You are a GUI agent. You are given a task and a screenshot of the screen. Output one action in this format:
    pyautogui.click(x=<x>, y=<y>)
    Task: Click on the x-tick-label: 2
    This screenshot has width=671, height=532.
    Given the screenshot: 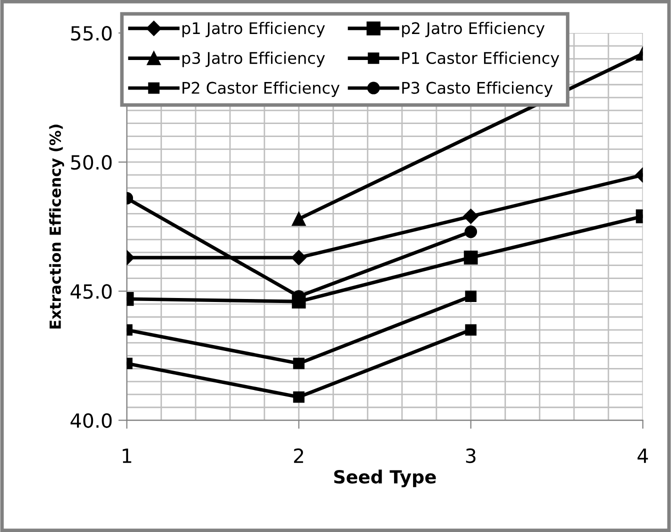 What is the action you would take?
    pyautogui.click(x=299, y=455)
    